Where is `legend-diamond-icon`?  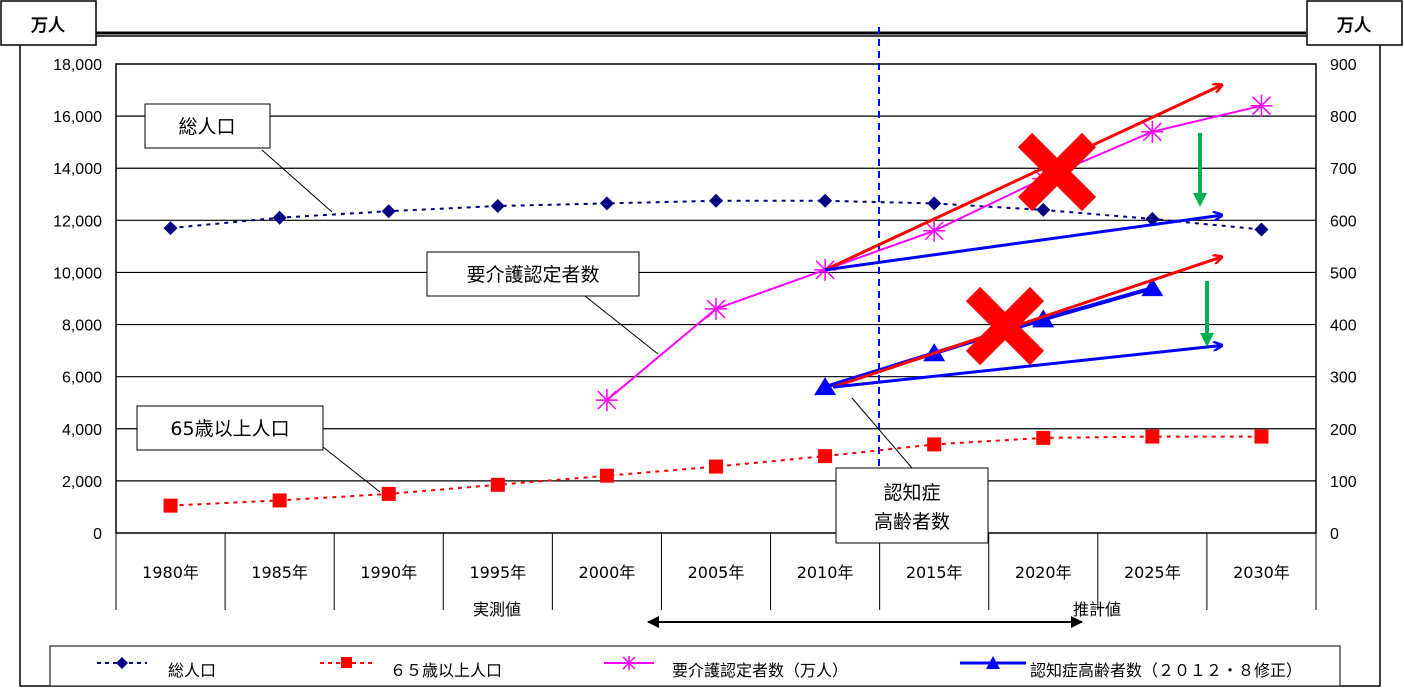
legend-diamond-icon is located at coordinates (122, 663).